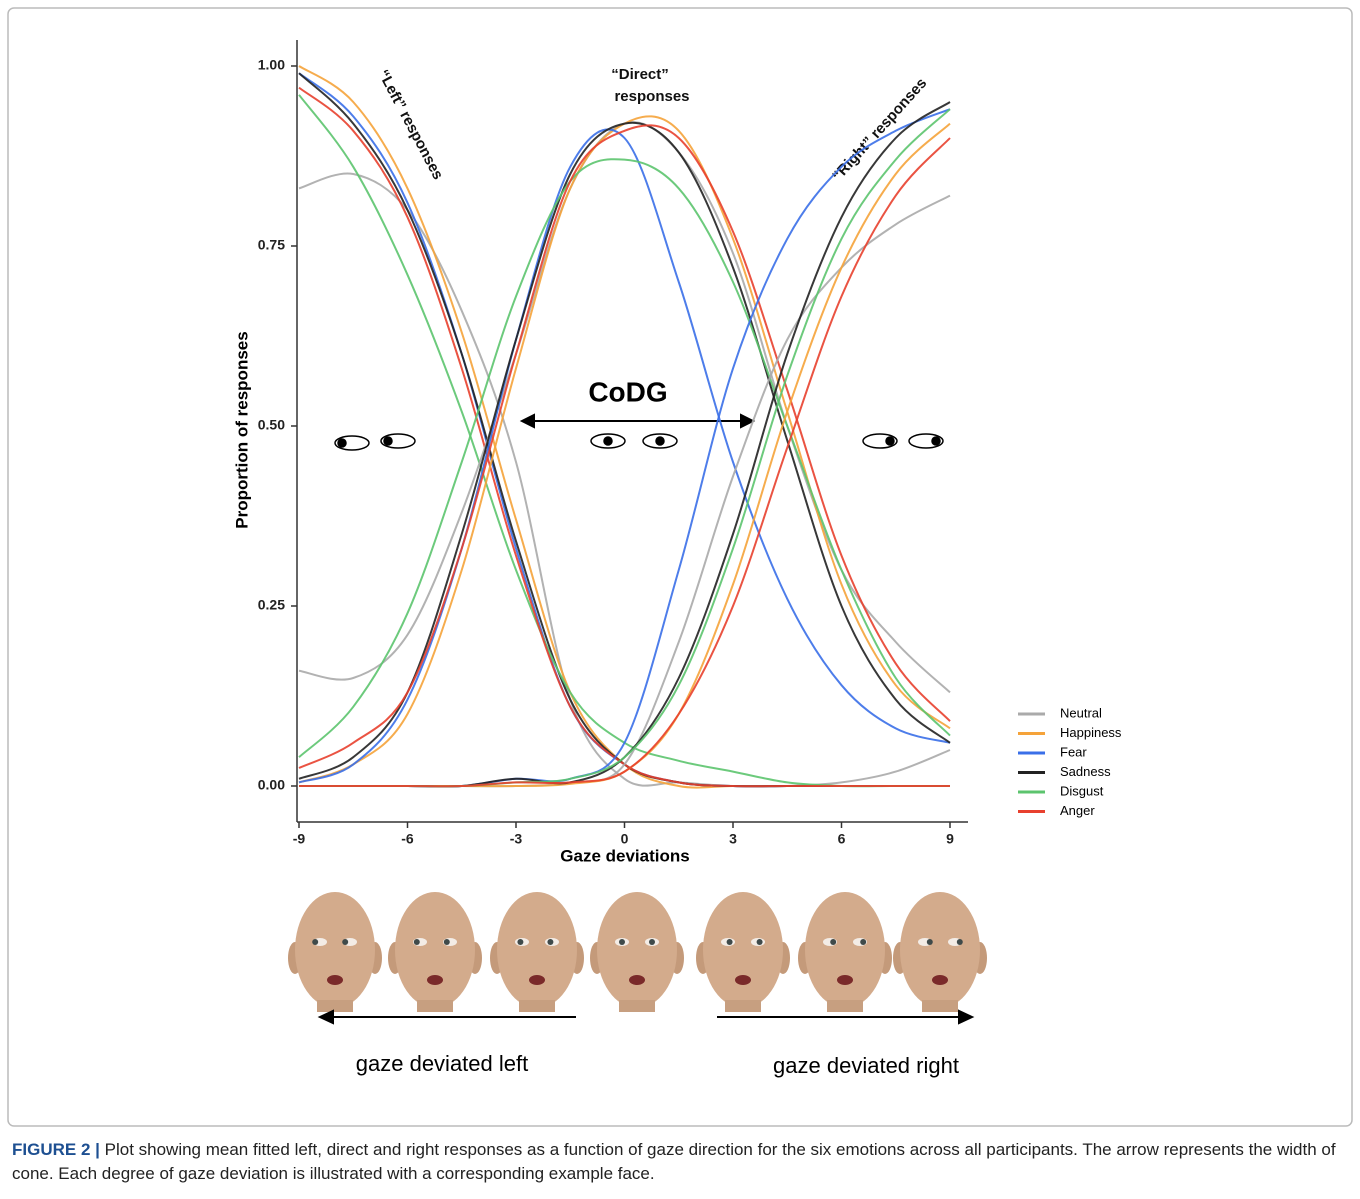  I want to click on annotation: “Direct”, so click(640, 74).